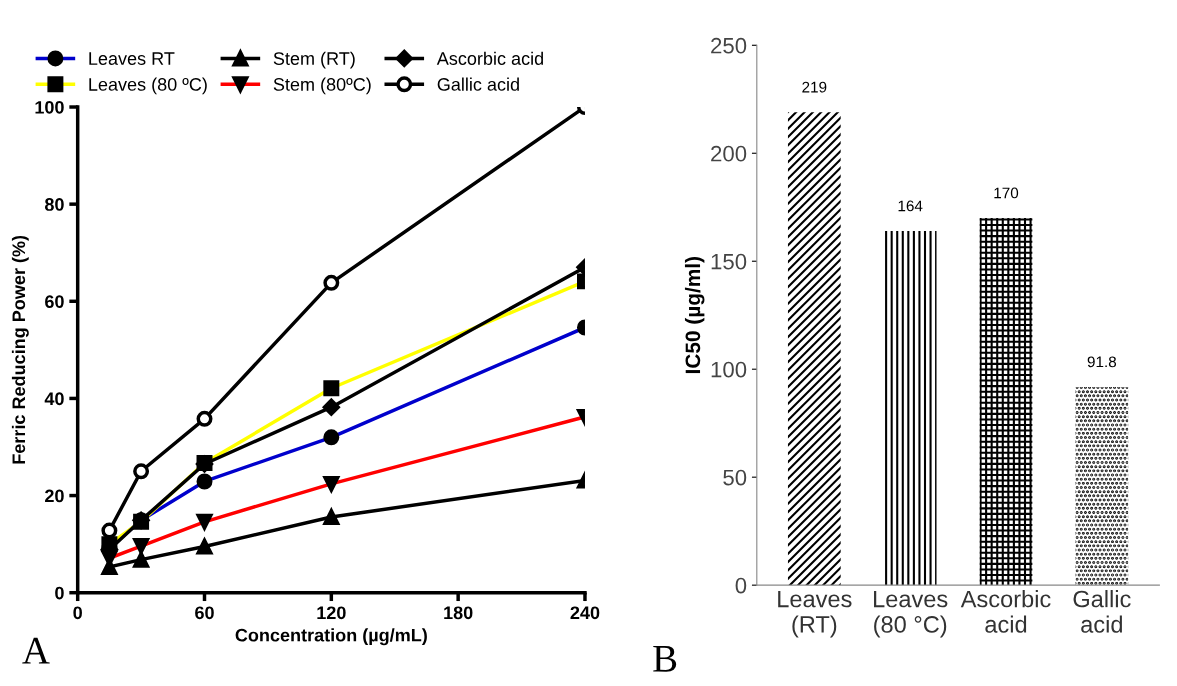 The height and width of the screenshot is (686, 1177). What do you see at coordinates (458, 613) in the screenshot?
I see `x-tick-label: 180` at bounding box center [458, 613].